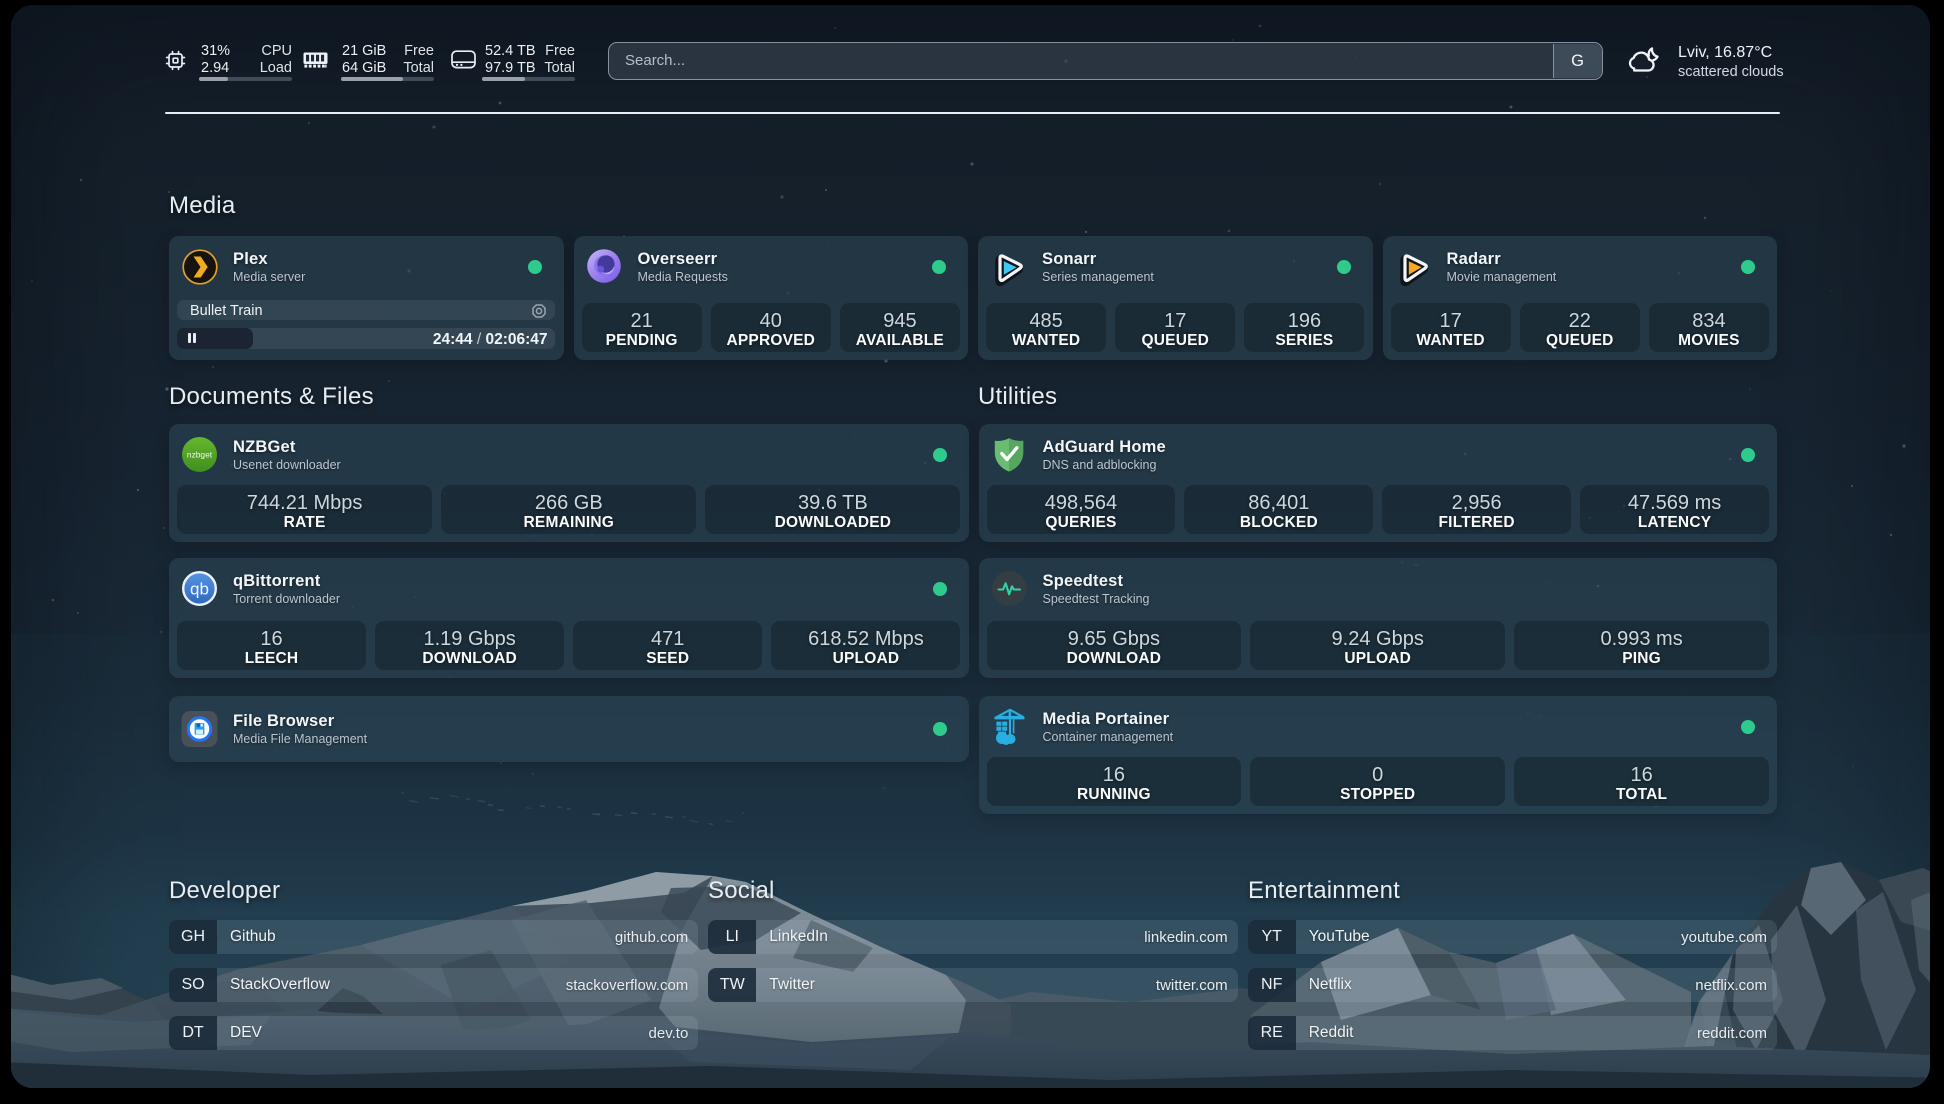 The image size is (1944, 1104). I want to click on svg-text: qb, so click(199, 589).